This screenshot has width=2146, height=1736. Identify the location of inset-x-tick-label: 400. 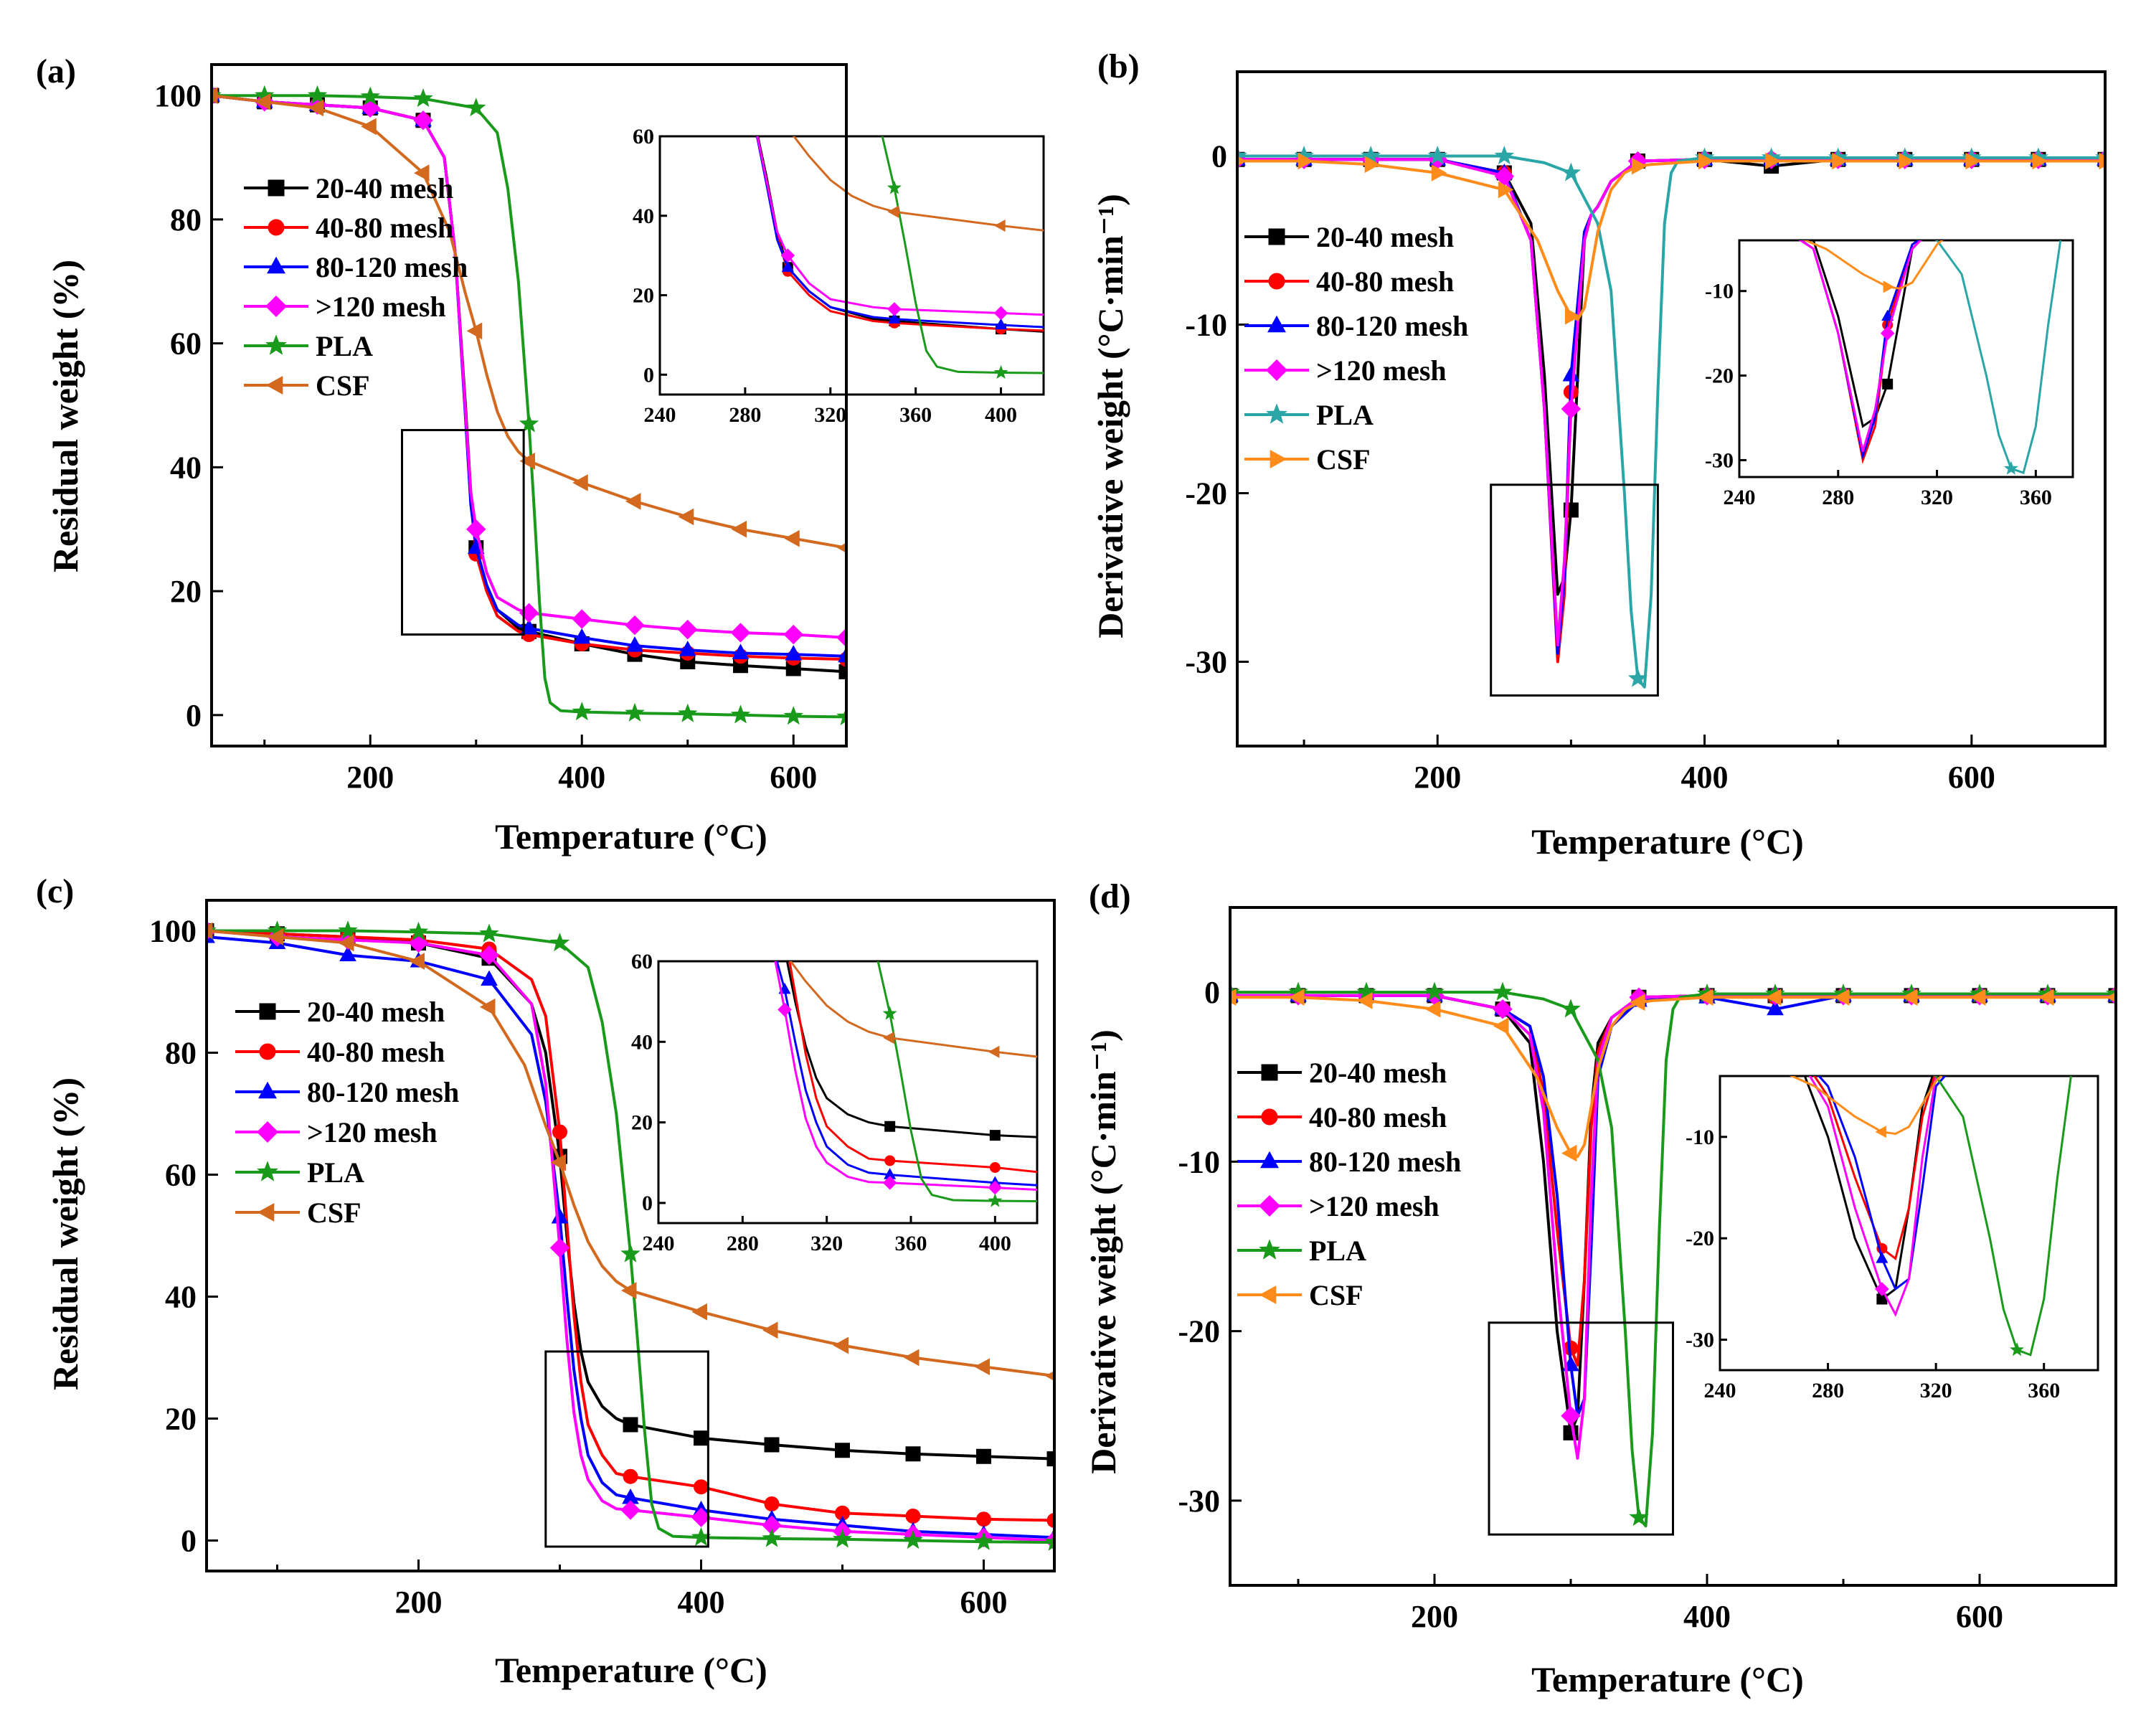
(995, 1243).